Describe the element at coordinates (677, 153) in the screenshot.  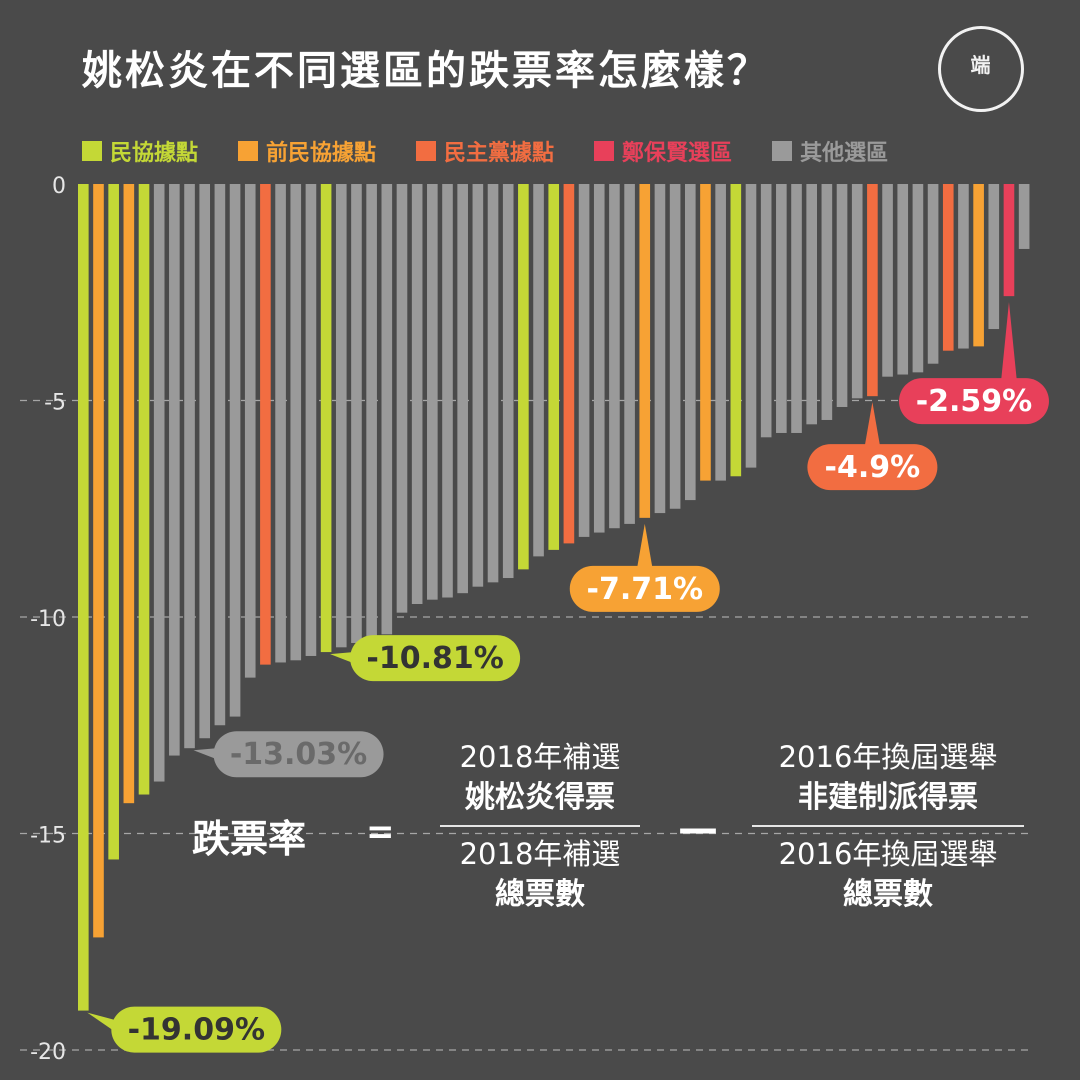
I see `legend-label-cheng: 鄭保賢選區` at that location.